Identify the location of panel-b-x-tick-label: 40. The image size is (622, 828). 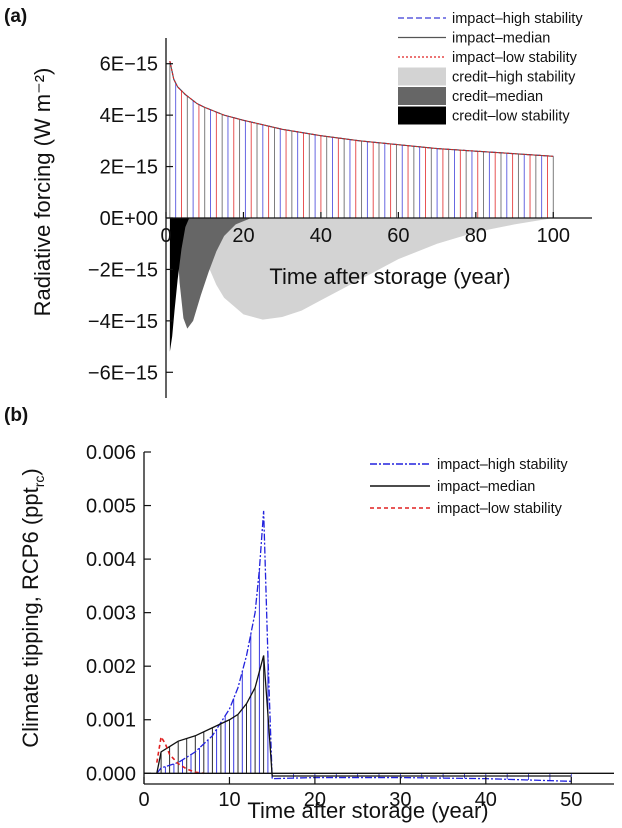
(486, 800).